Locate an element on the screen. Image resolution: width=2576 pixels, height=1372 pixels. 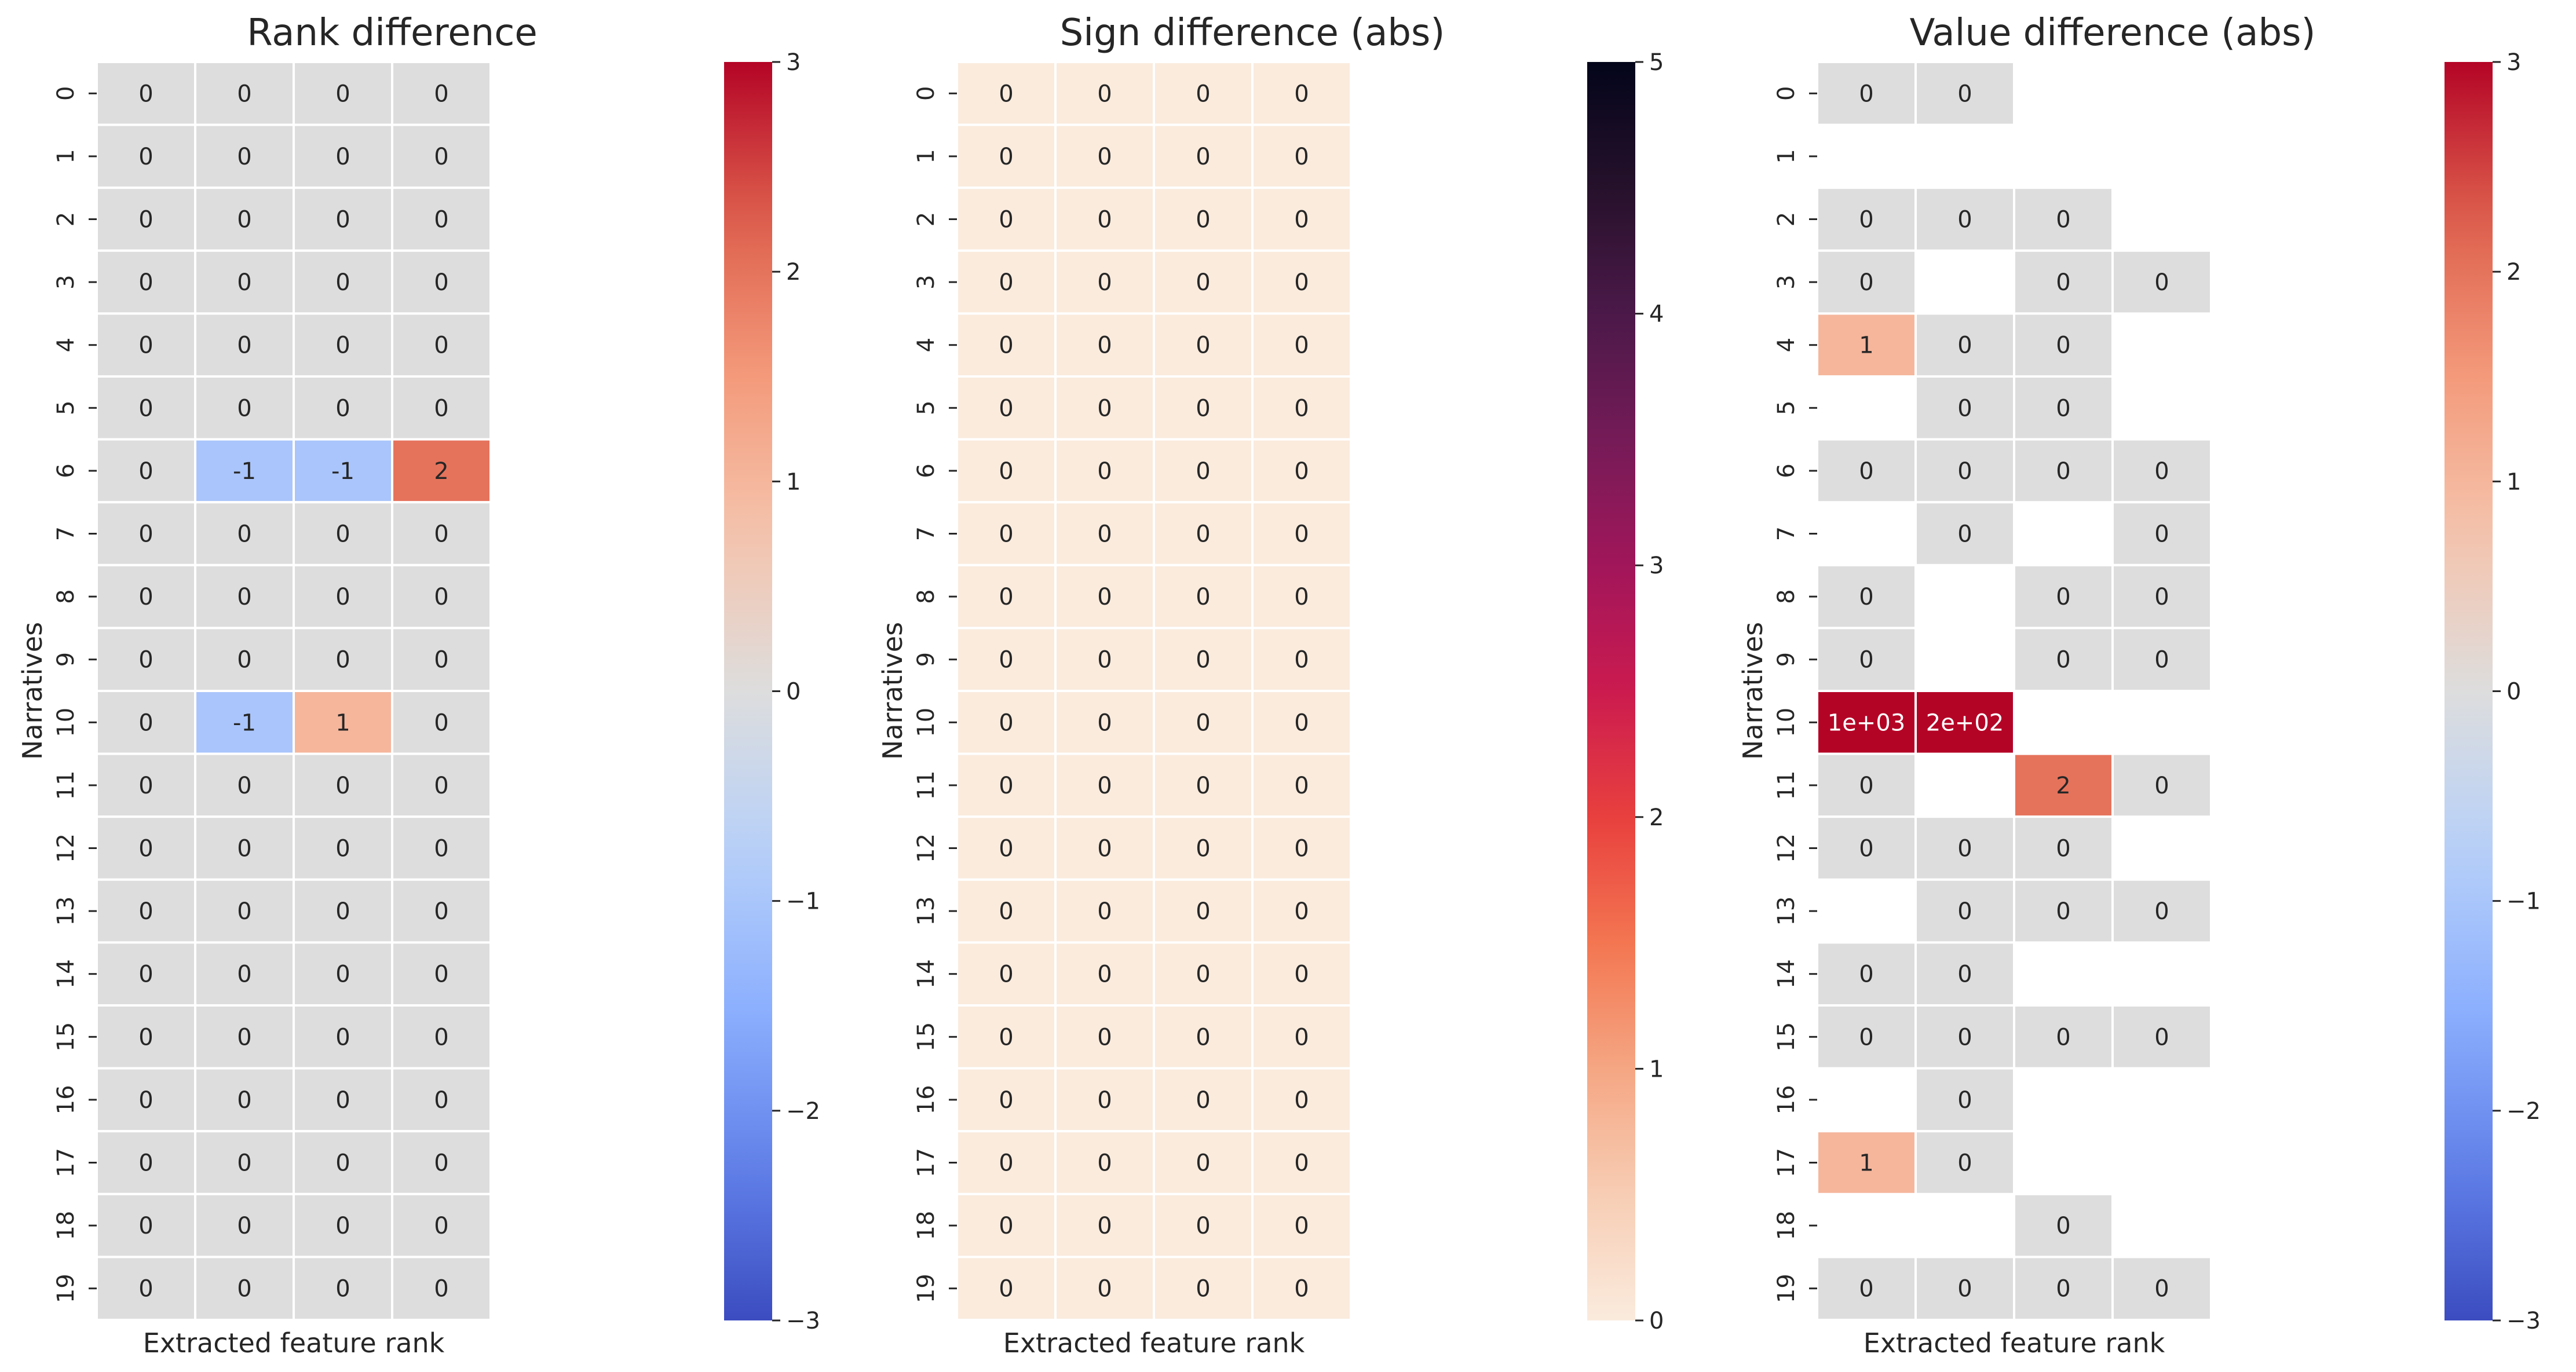
y-tick-label: 6 is located at coordinates (1786, 471).